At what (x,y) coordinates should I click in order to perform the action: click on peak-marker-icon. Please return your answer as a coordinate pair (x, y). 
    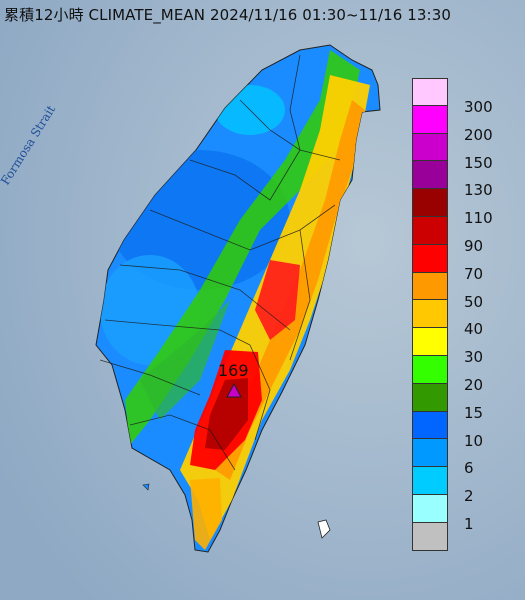
    Looking at the image, I should click on (234, 390).